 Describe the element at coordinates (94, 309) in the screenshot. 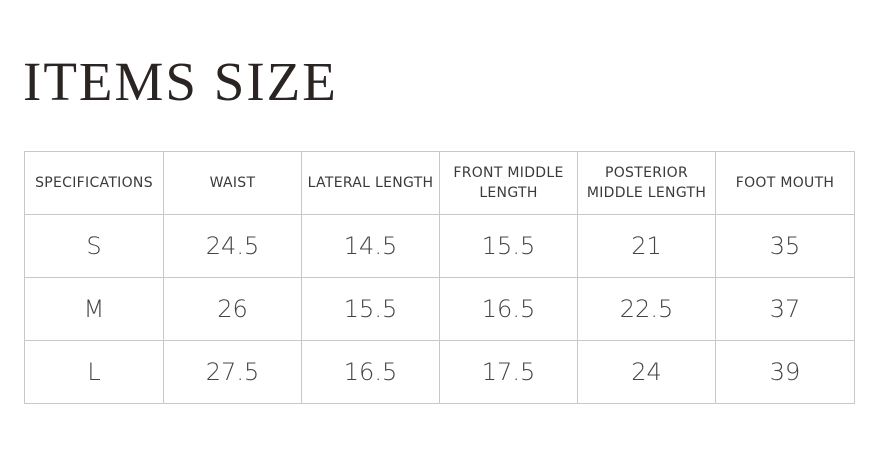

I see `size-cell: M` at that location.